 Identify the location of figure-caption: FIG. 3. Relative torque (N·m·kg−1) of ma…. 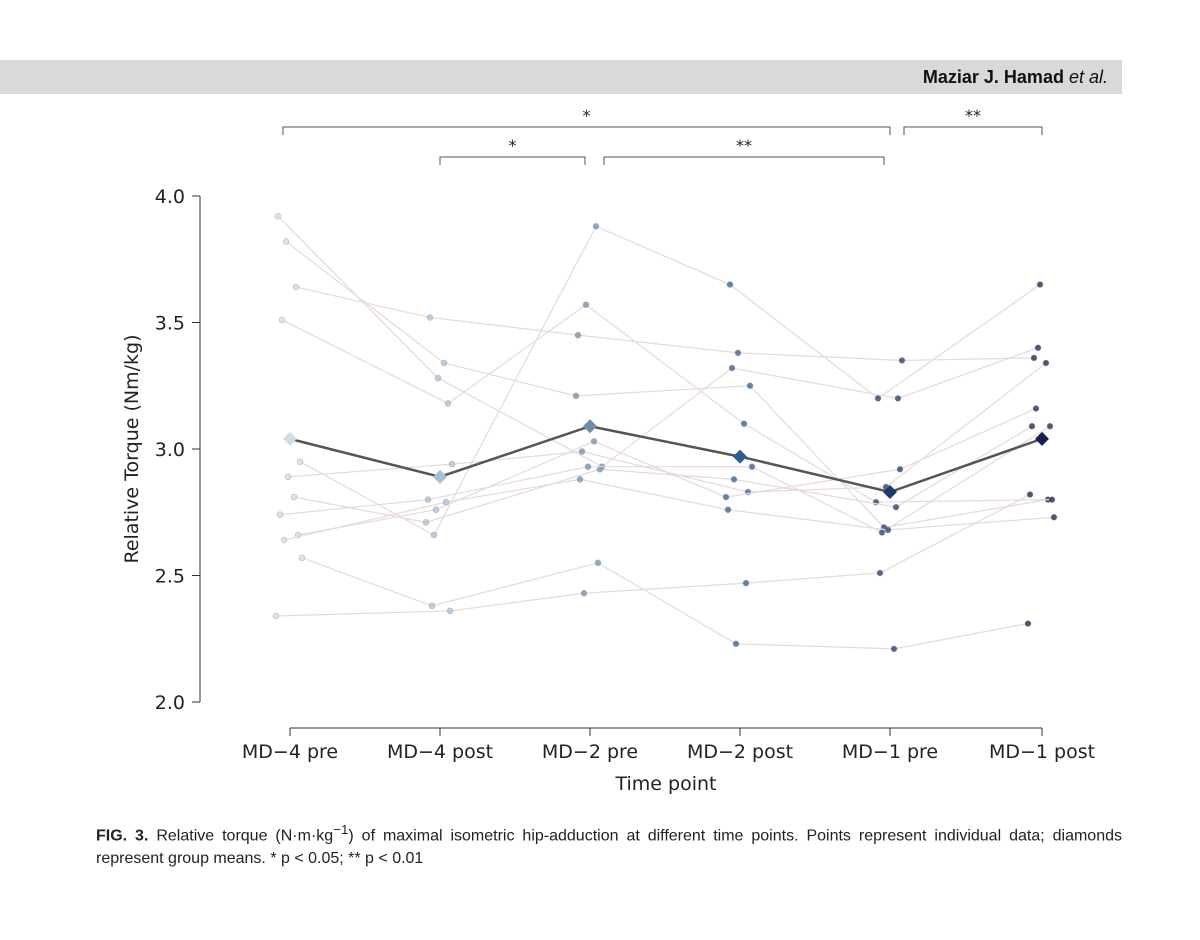
(609, 844).